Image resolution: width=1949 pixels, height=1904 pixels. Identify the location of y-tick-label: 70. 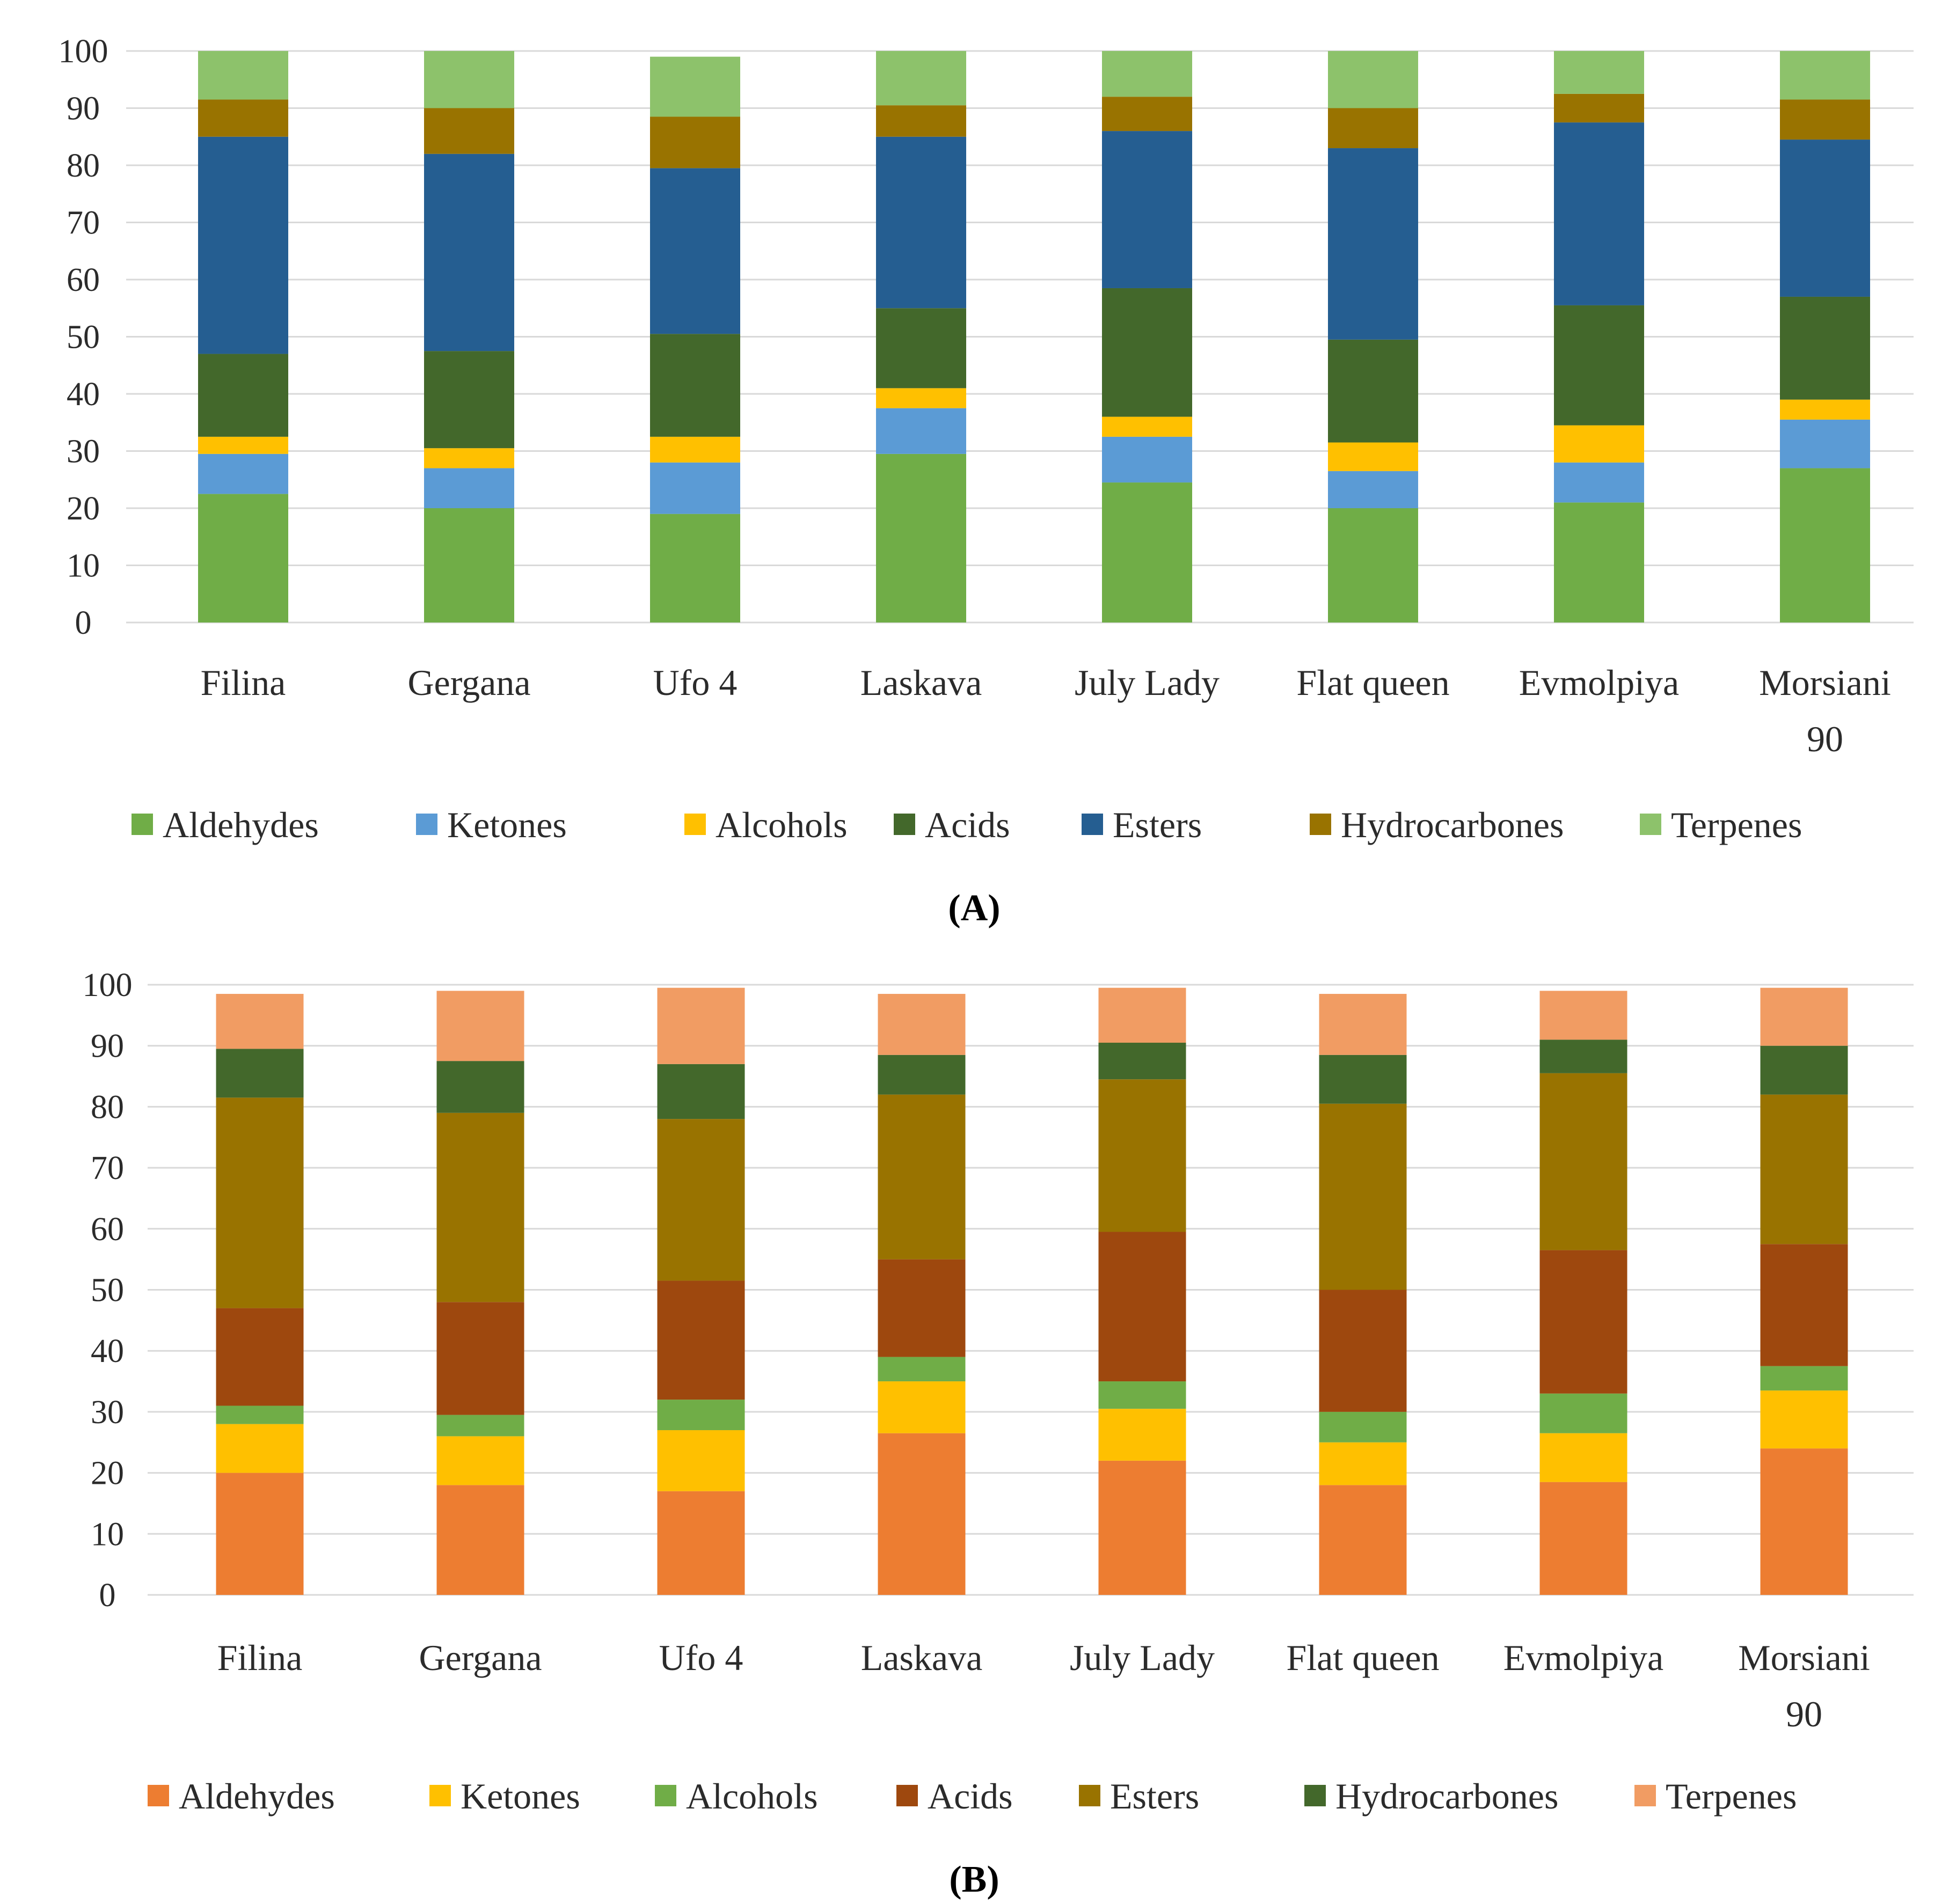
(83, 223).